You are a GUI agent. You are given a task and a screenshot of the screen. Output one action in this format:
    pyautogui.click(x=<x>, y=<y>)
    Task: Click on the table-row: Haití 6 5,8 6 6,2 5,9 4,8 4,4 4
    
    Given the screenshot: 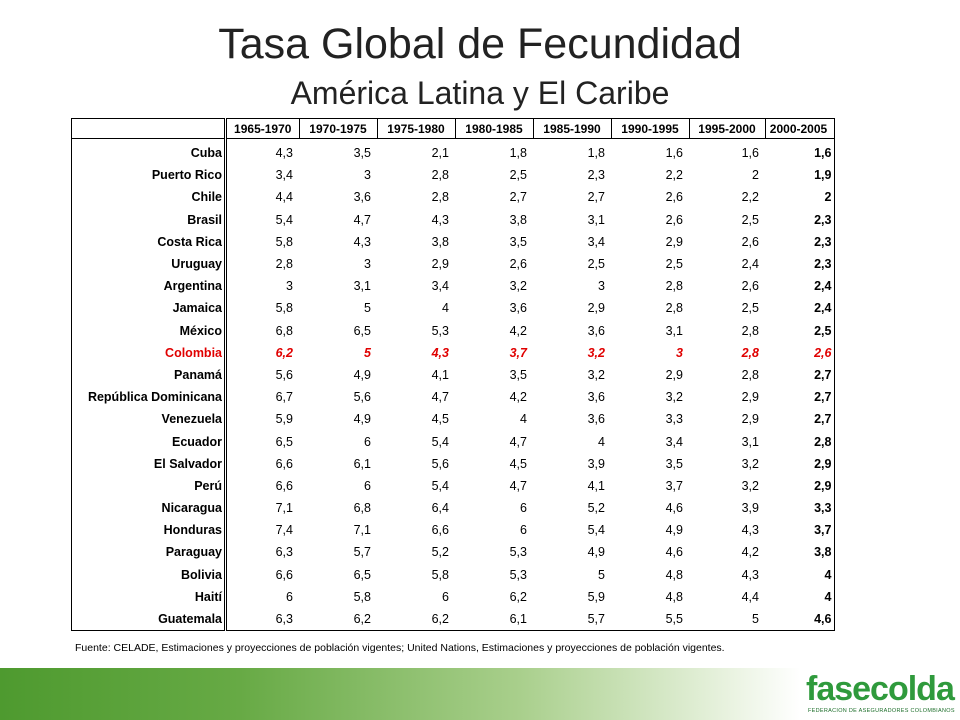 What is the action you would take?
    pyautogui.click(x=453, y=596)
    